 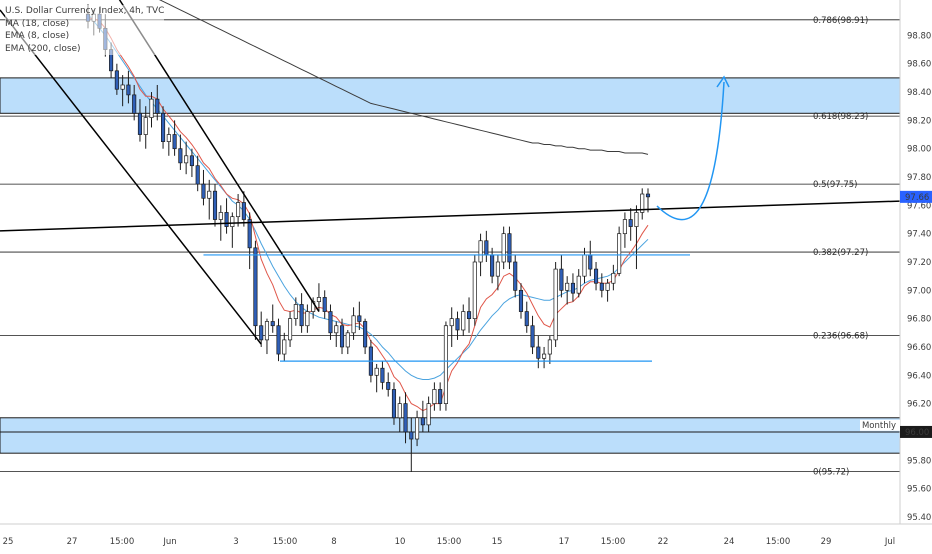 What do you see at coordinates (919, 65) in the screenshot?
I see `price-tick-label: 98.60` at bounding box center [919, 65].